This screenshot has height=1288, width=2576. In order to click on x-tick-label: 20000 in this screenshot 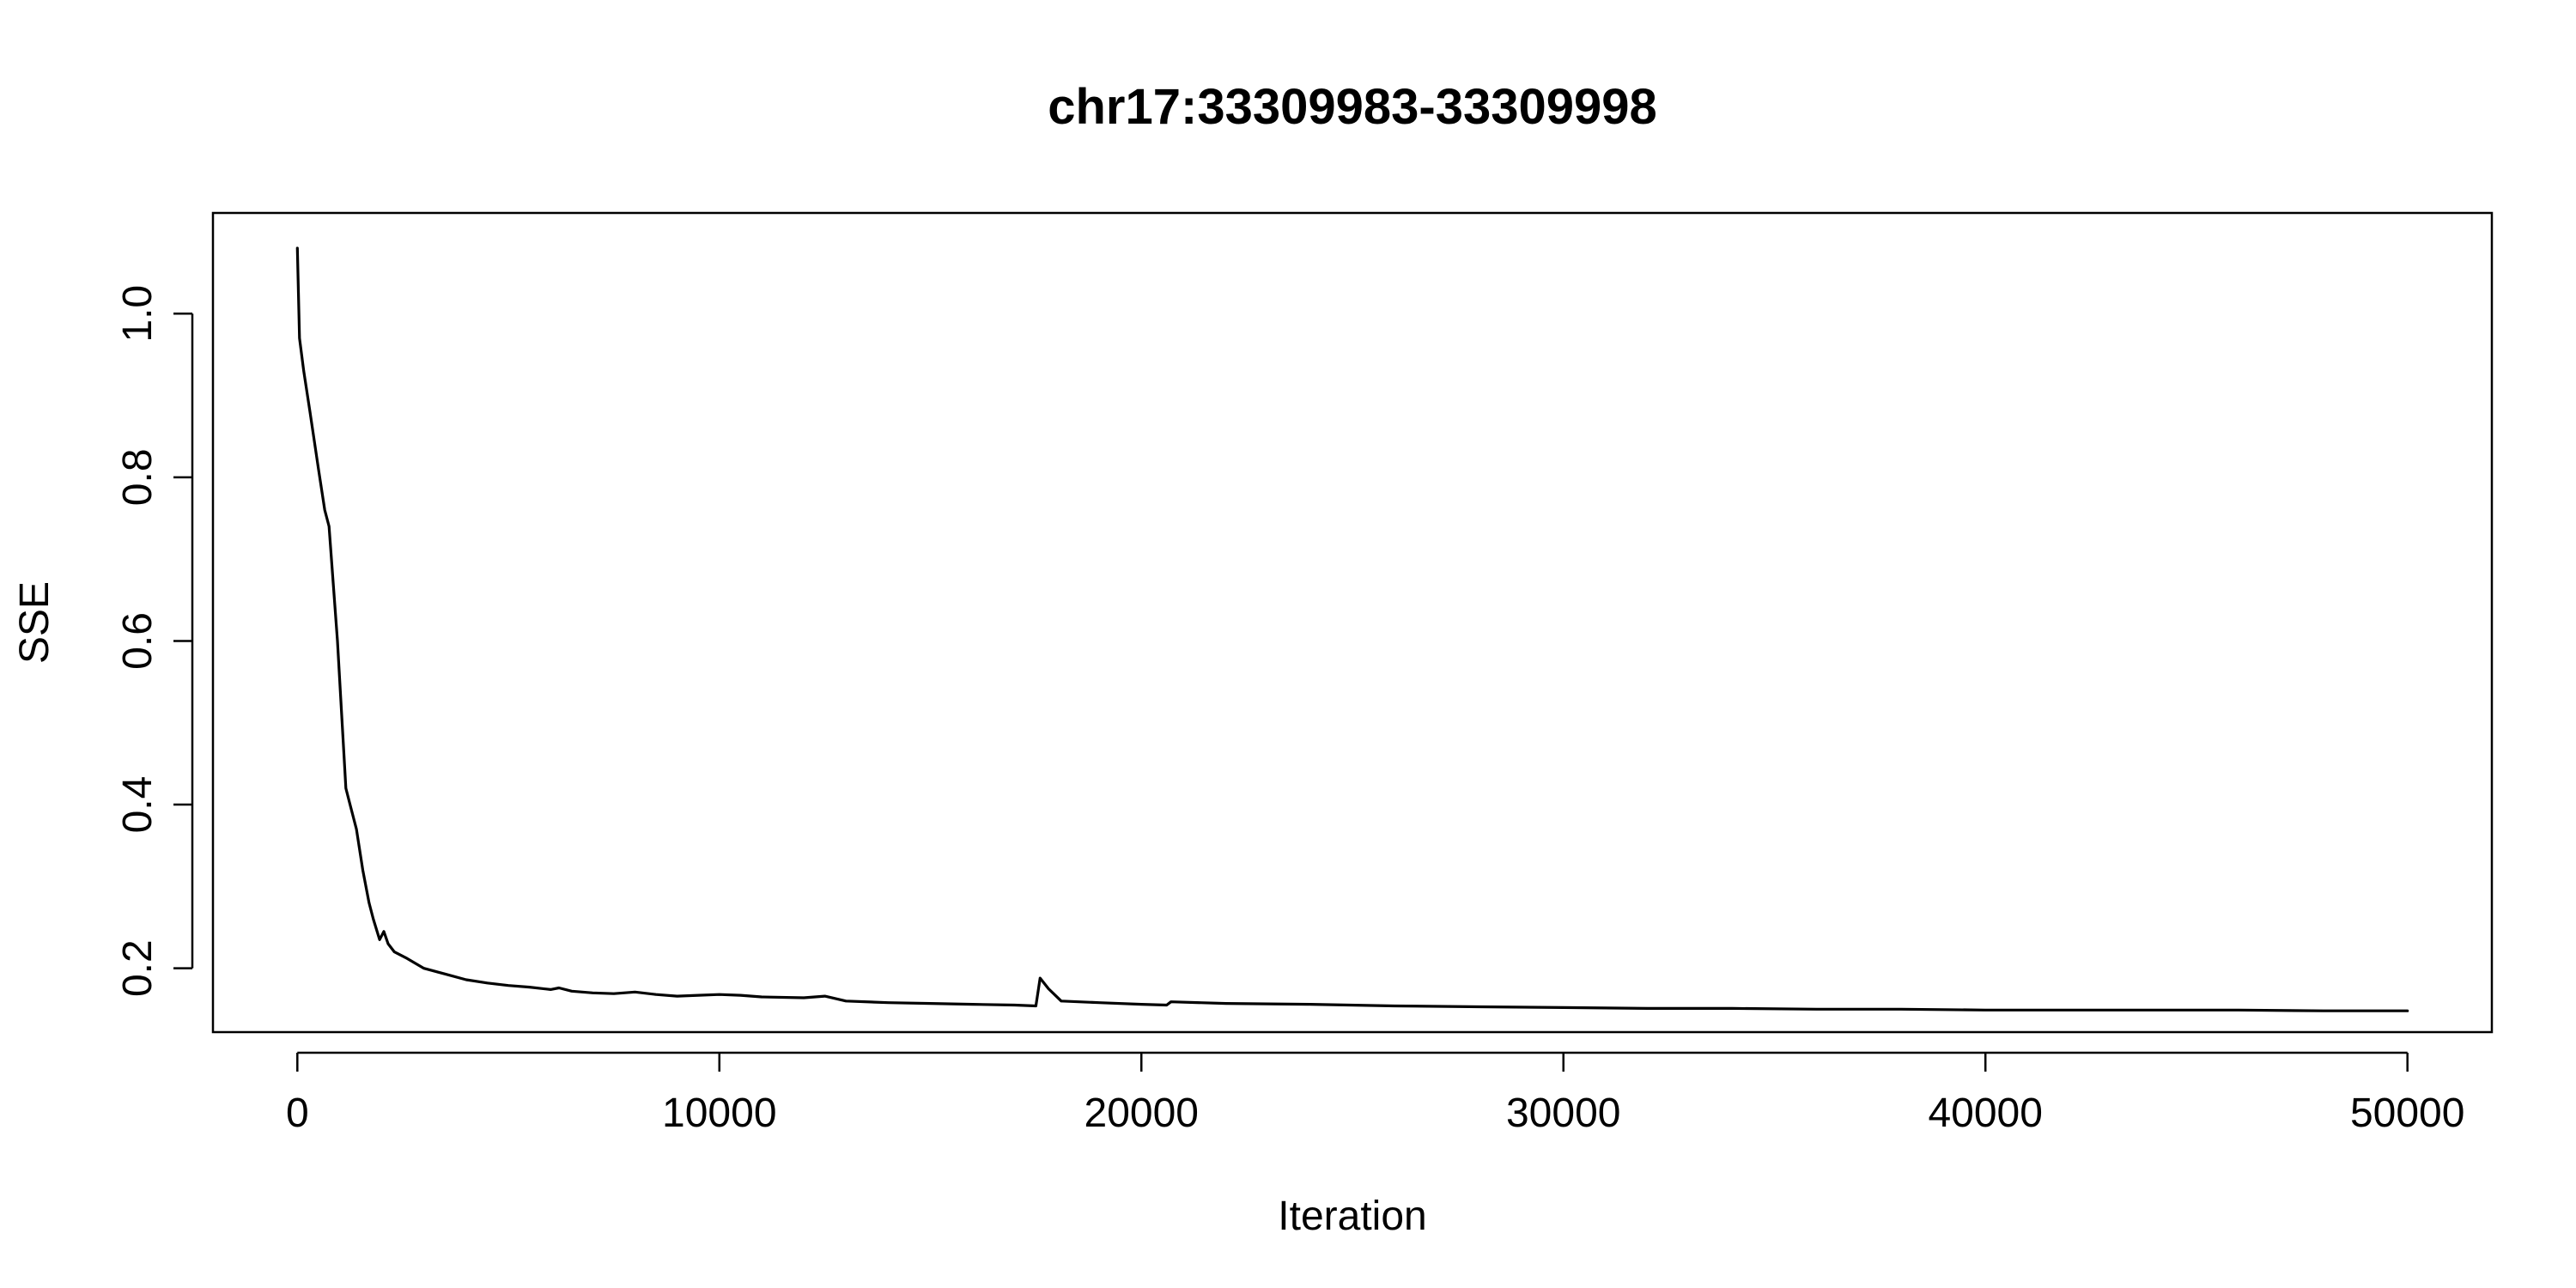, I will do `click(1141, 1113)`.